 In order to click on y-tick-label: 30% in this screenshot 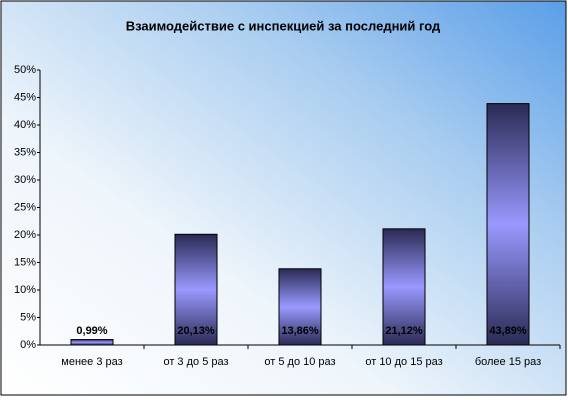, I will do `click(25, 180)`.